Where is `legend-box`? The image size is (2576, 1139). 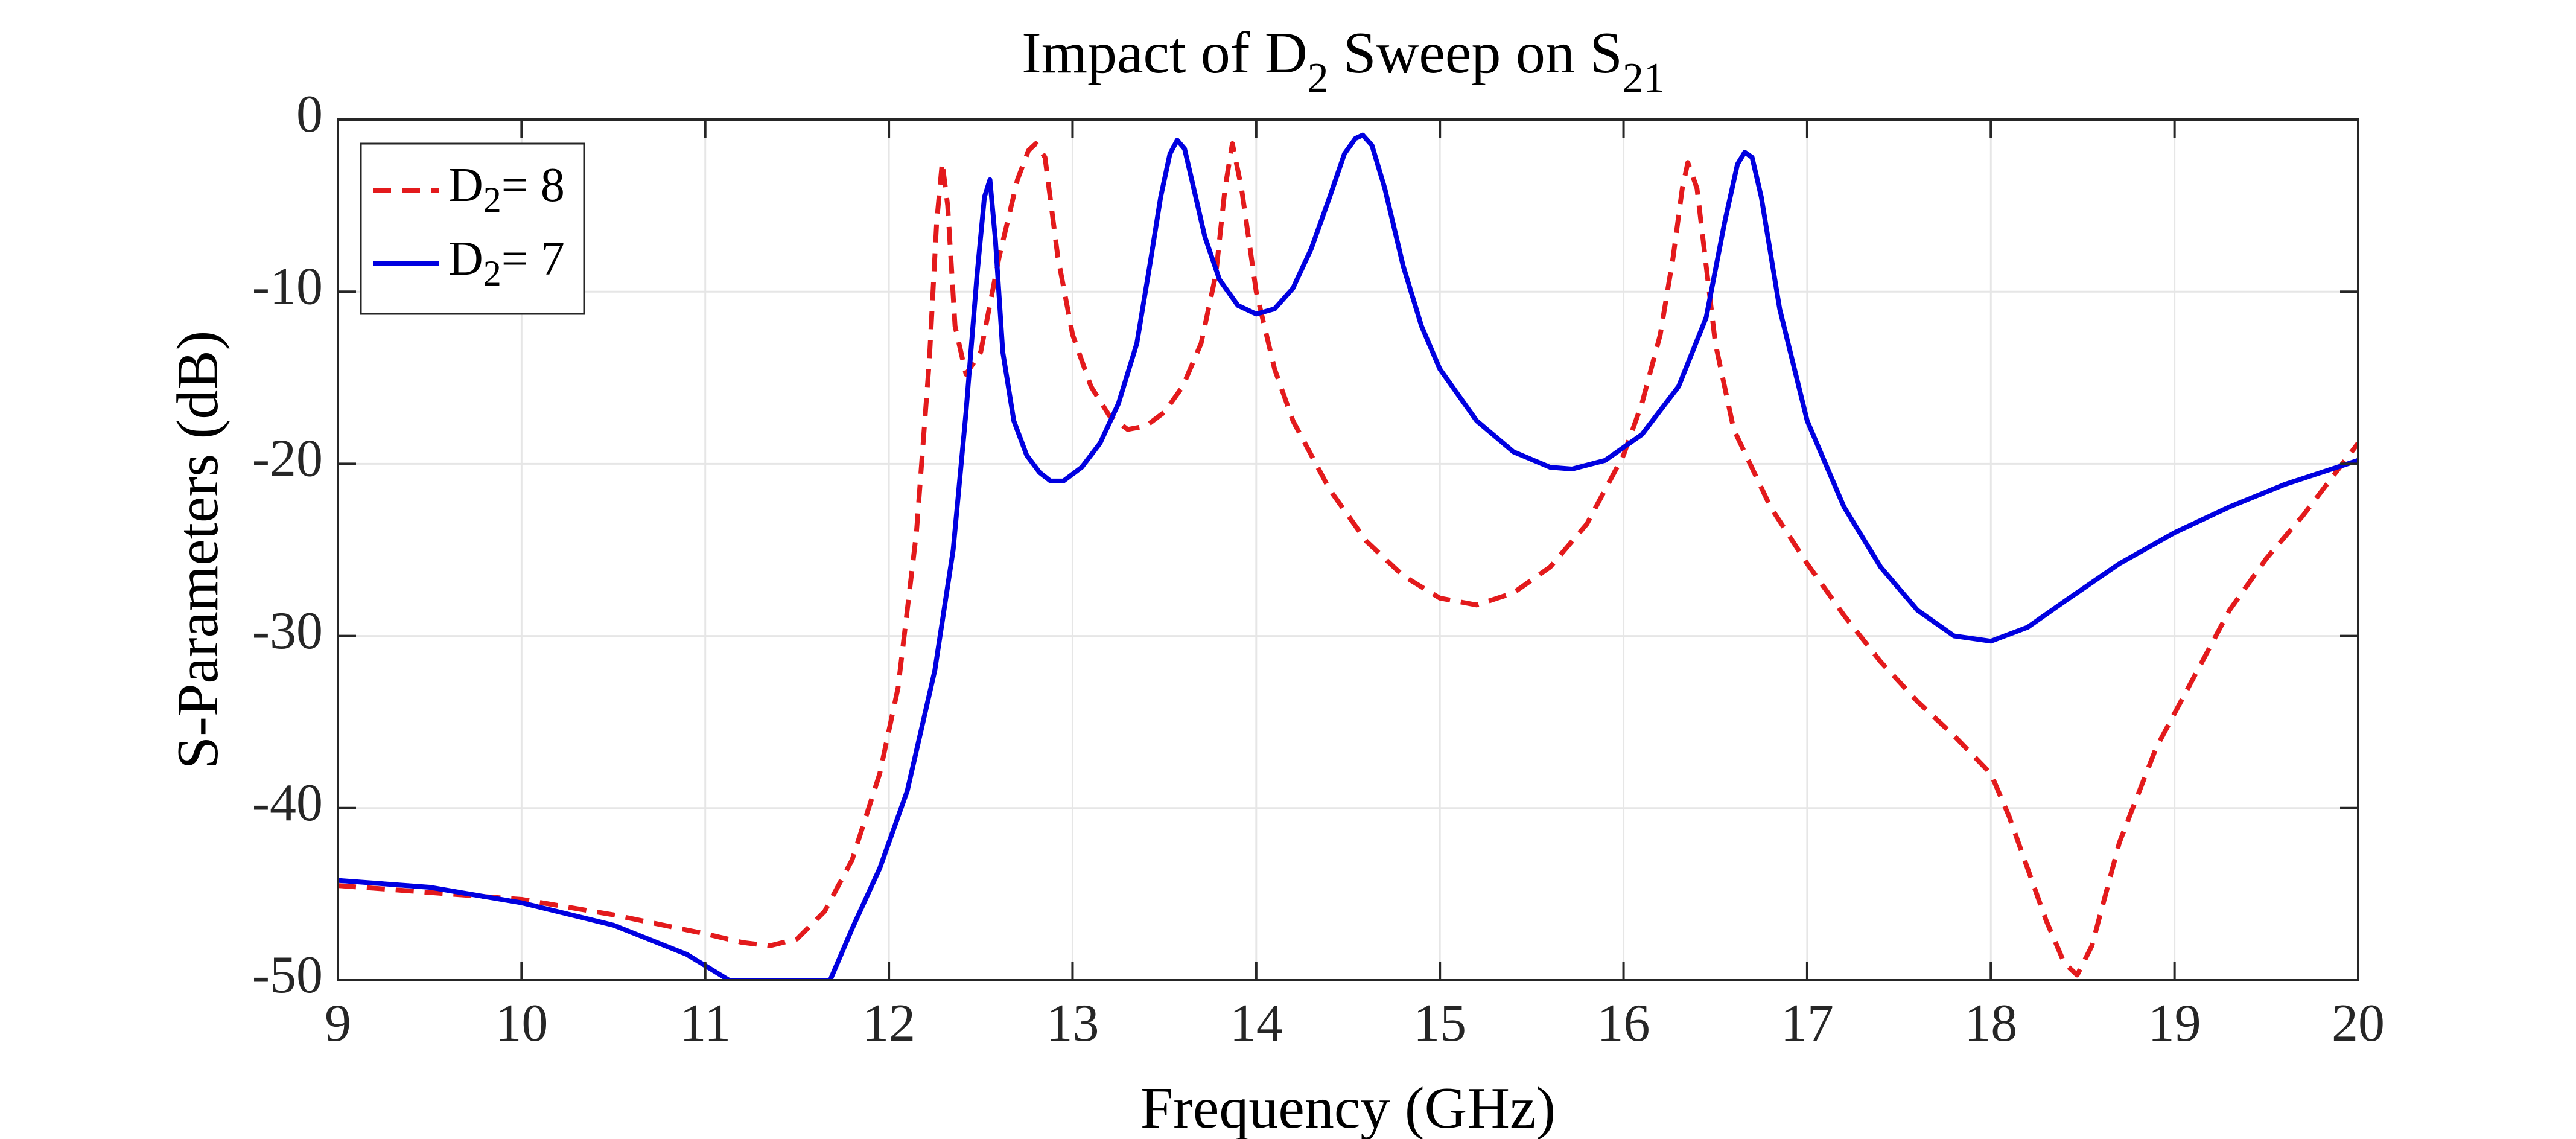
legend-box is located at coordinates (473, 228).